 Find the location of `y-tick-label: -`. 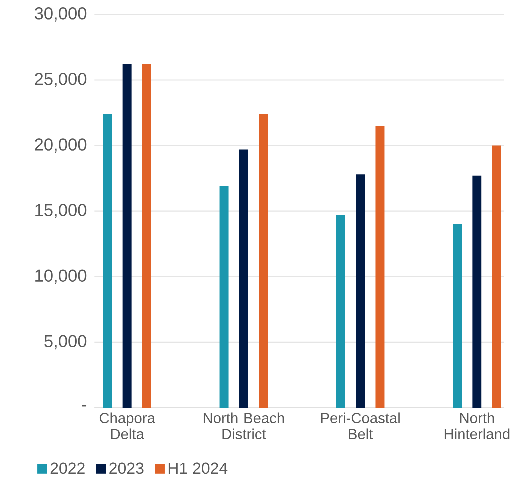

y-tick-label: - is located at coordinates (84, 406).